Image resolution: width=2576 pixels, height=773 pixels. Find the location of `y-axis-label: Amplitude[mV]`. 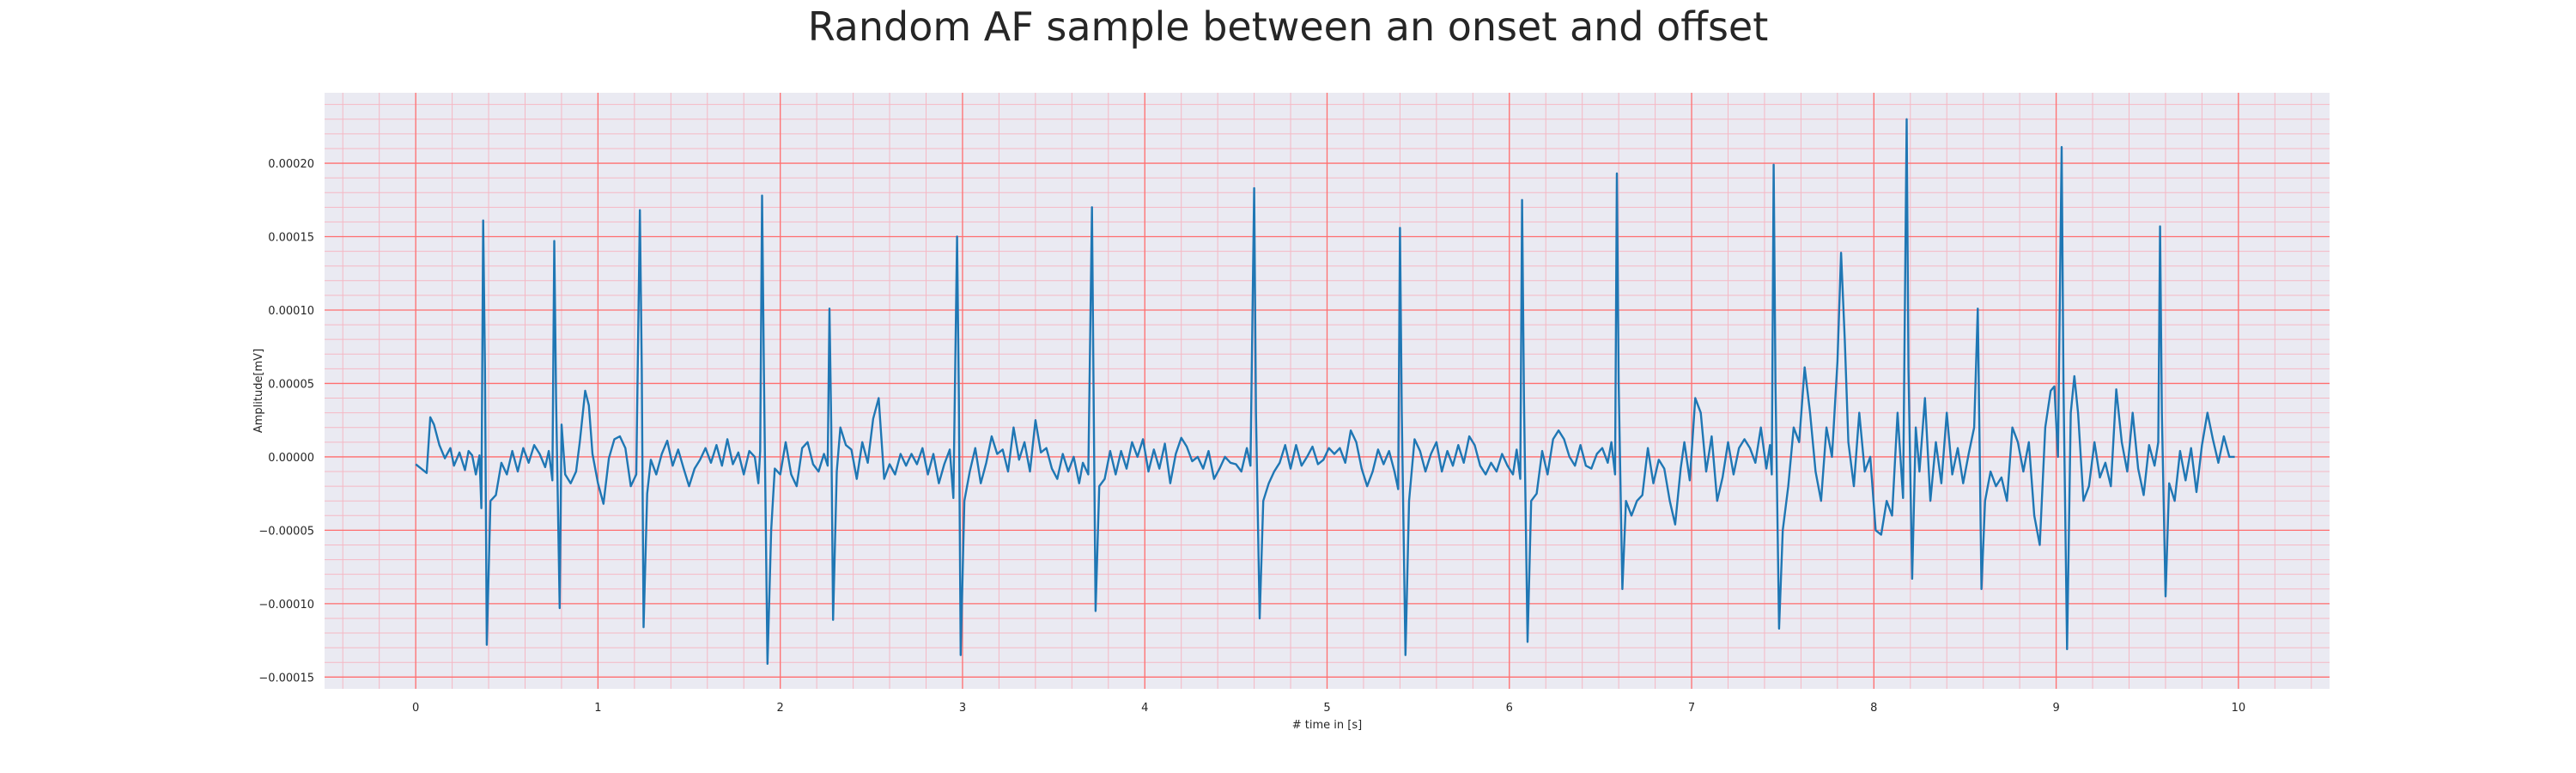

y-axis-label: Amplitude[mV] is located at coordinates (258, 391).